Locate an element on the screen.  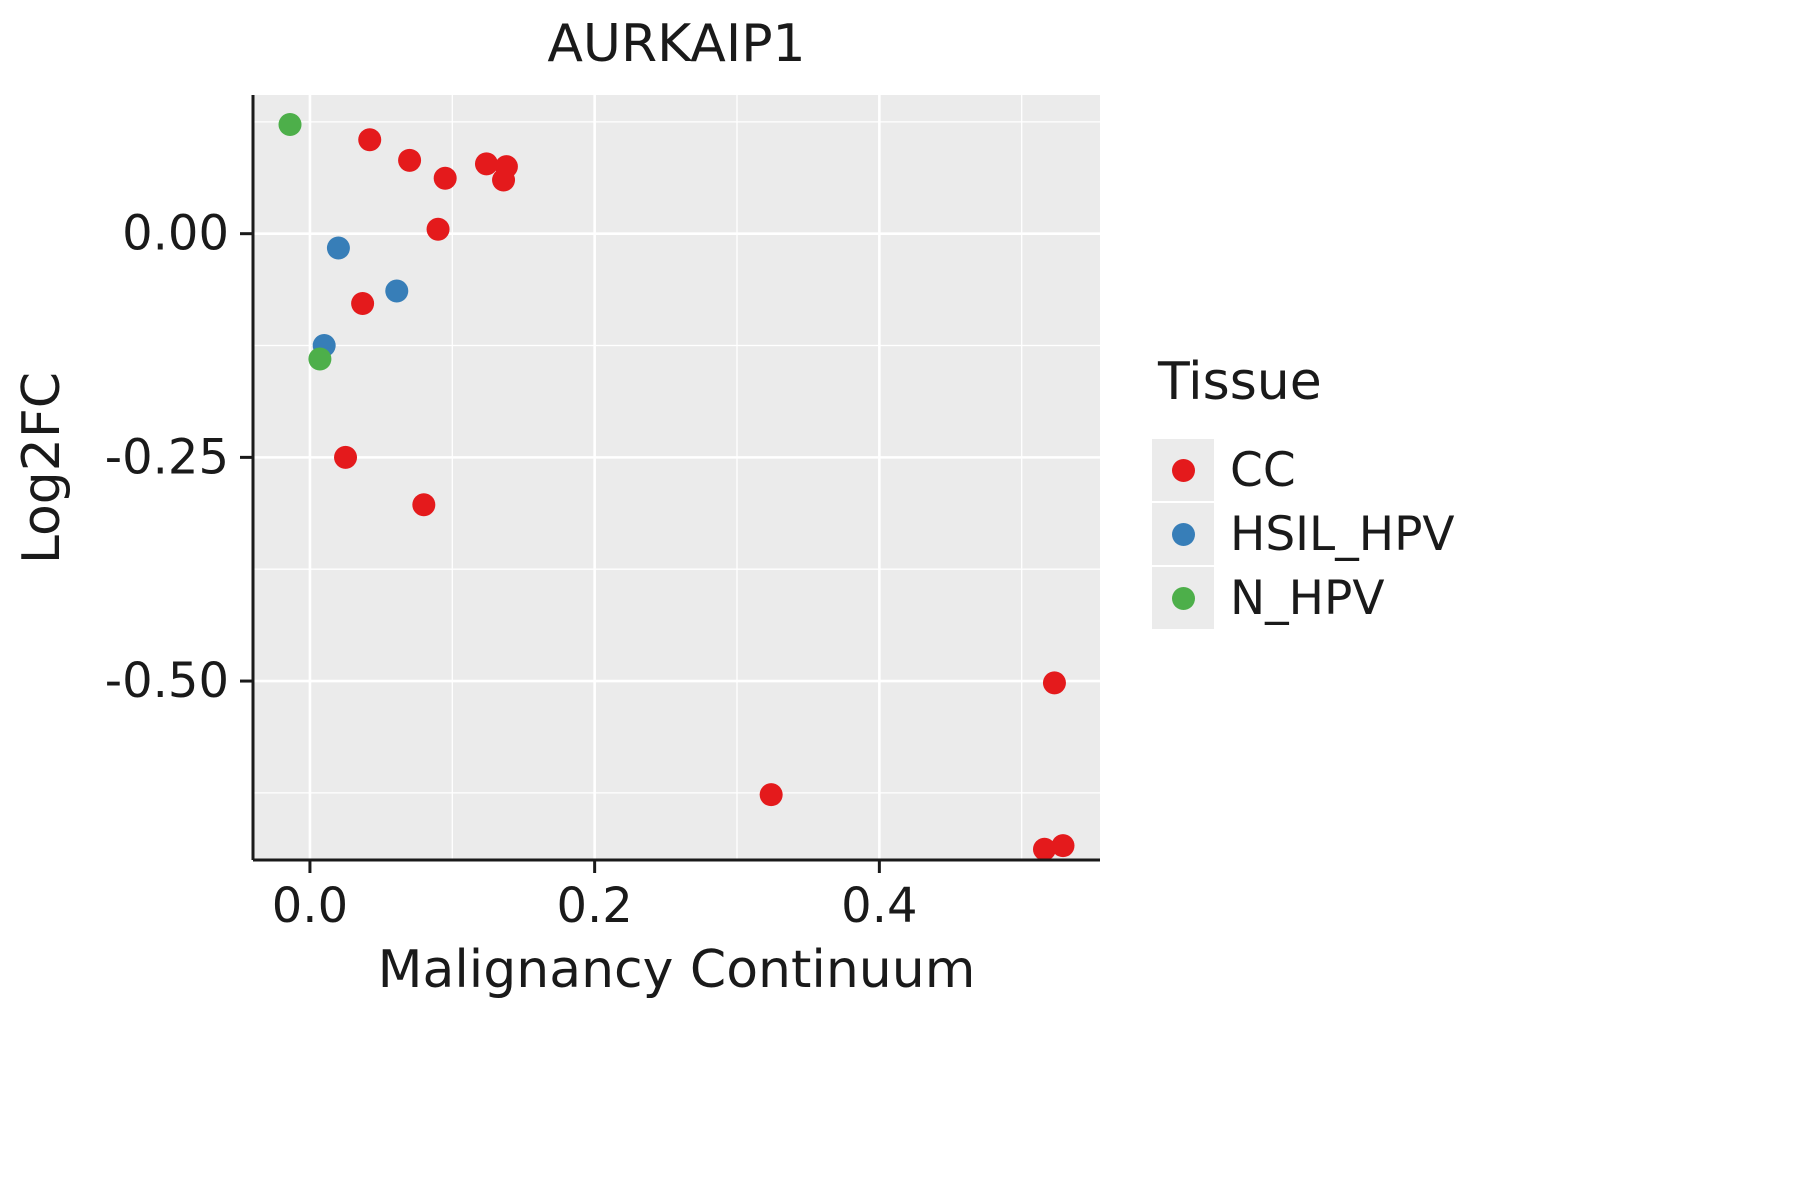
legend-item-hsil-hpv: HSIL_HPV is located at coordinates (1303, 534).